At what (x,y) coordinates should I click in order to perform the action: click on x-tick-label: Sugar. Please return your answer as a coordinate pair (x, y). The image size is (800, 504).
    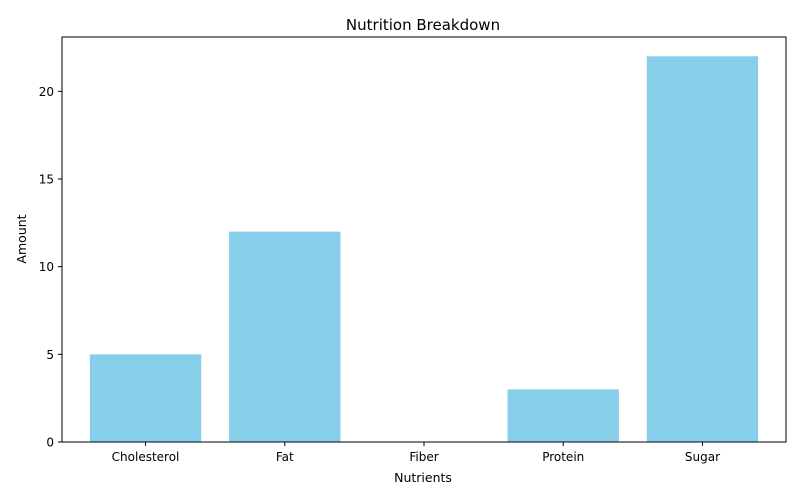
    Looking at the image, I should click on (702, 457).